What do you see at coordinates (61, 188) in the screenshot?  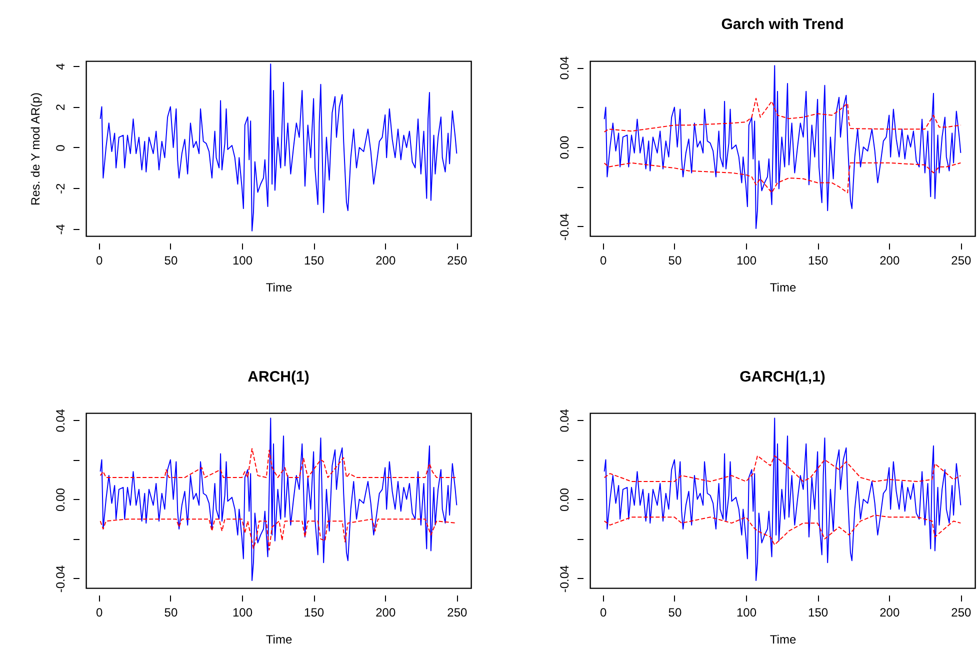 I see `y-tick-label: -2` at bounding box center [61, 188].